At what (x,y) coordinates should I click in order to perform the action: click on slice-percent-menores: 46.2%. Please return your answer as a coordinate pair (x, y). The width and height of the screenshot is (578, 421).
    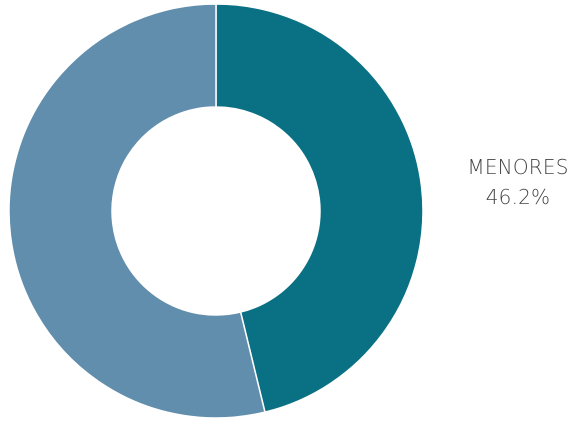
    Looking at the image, I should click on (518, 197).